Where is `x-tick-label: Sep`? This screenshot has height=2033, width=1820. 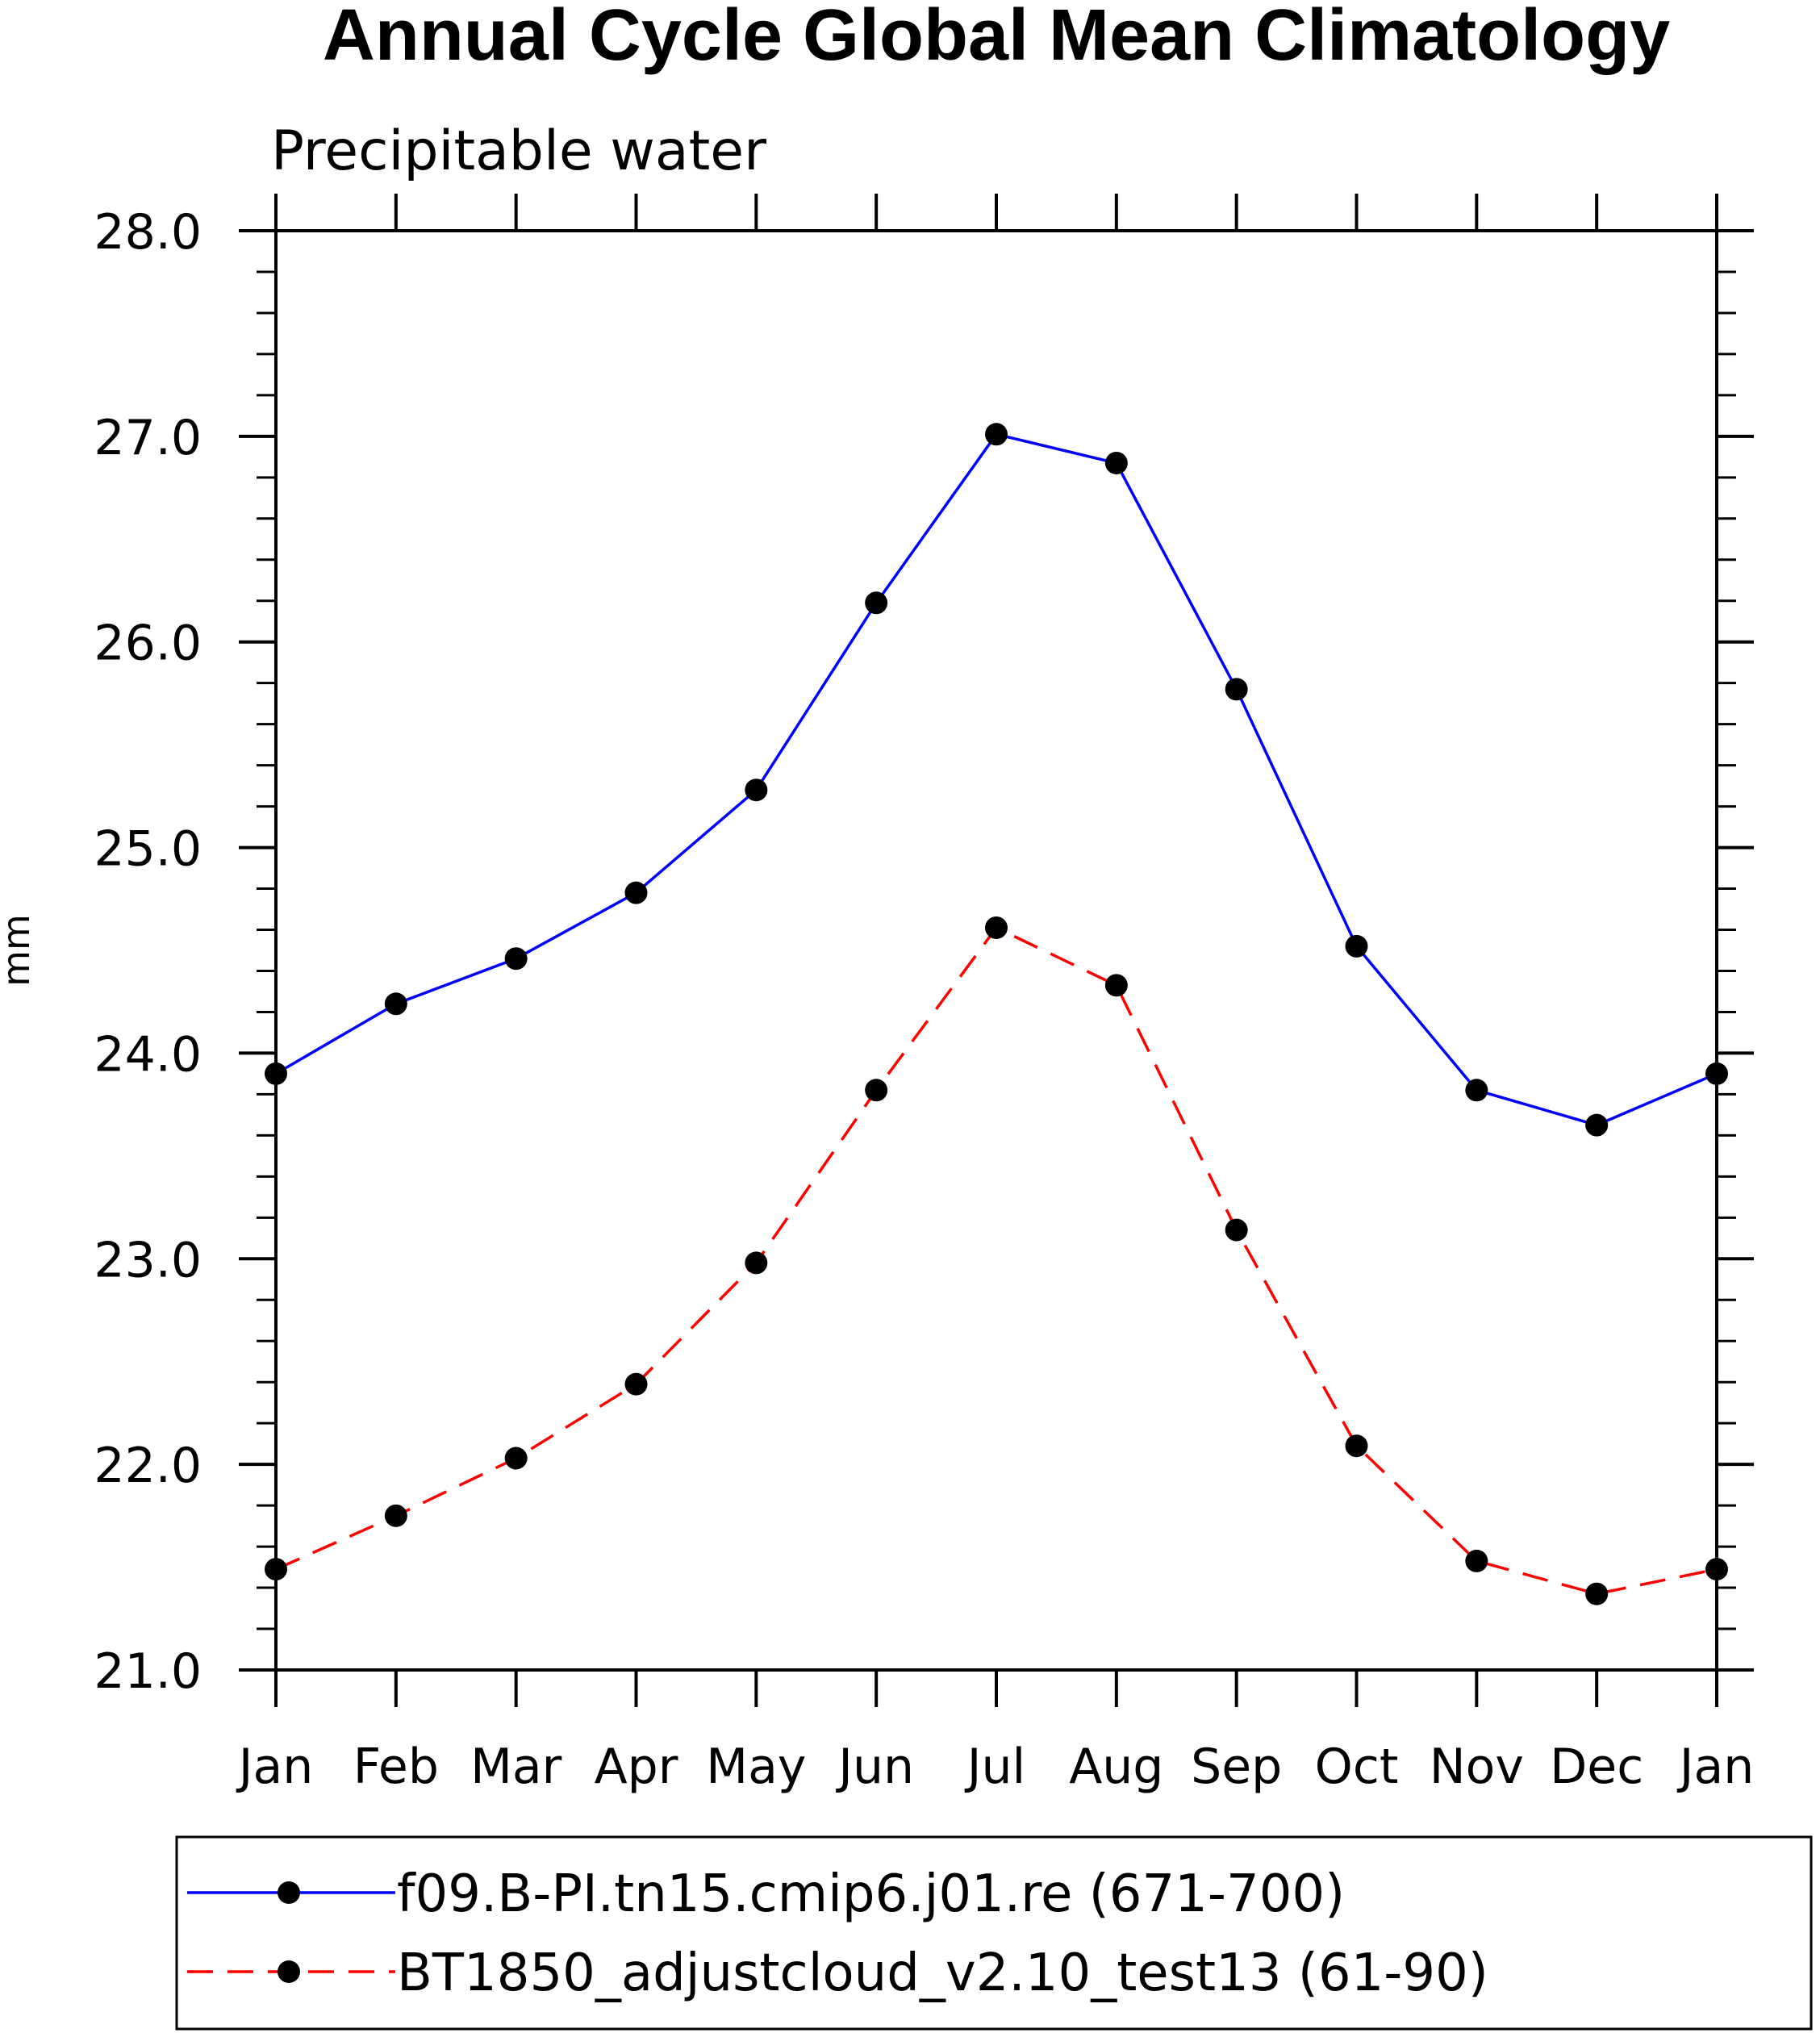 x-tick-label: Sep is located at coordinates (1236, 1767).